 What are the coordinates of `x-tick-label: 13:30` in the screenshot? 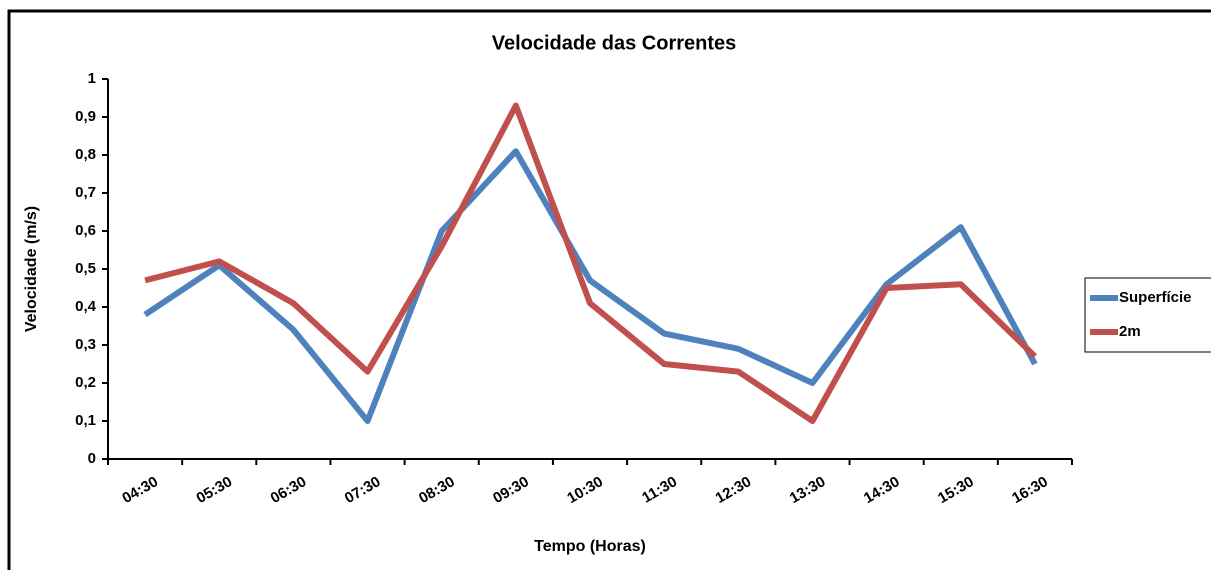 It's located at (808, 490).